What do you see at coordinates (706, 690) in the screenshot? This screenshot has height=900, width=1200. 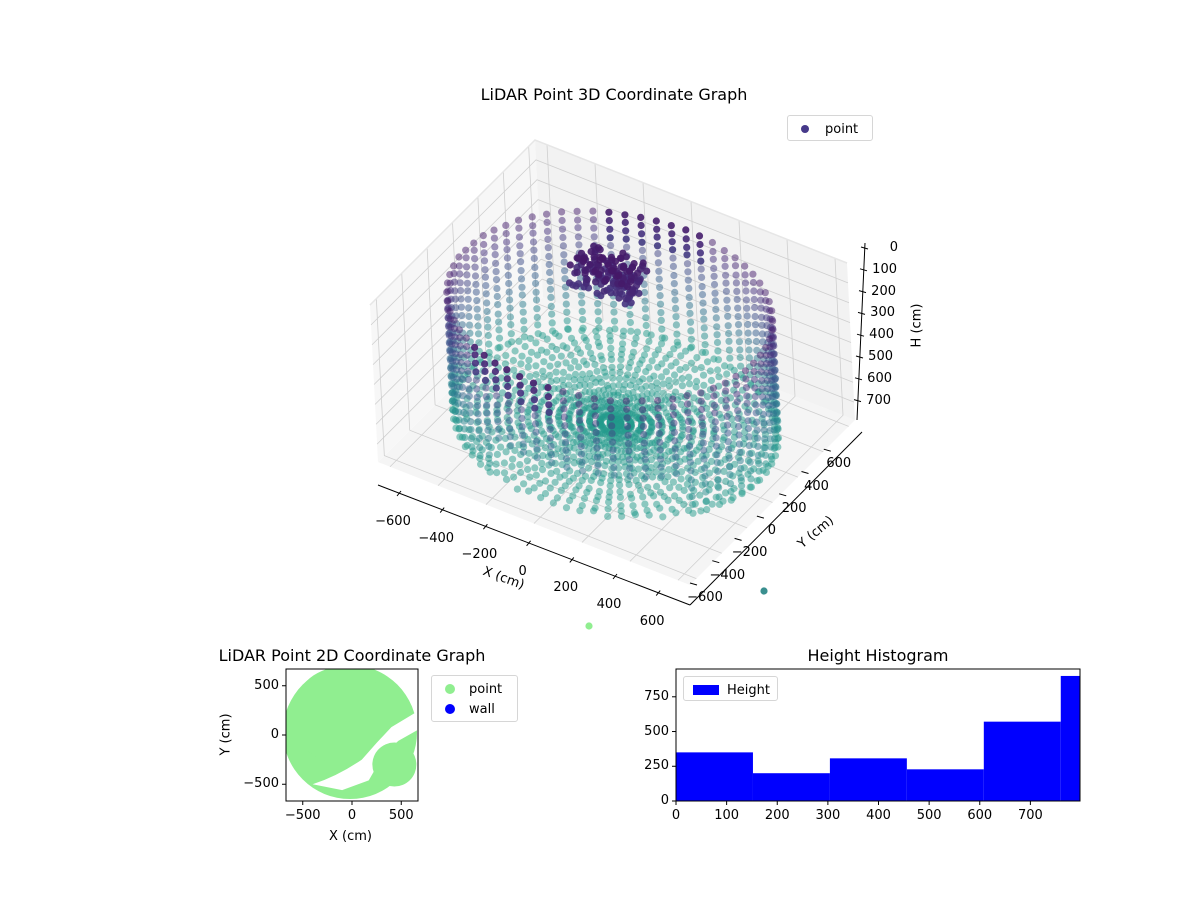 I see `legend-height-swatch` at bounding box center [706, 690].